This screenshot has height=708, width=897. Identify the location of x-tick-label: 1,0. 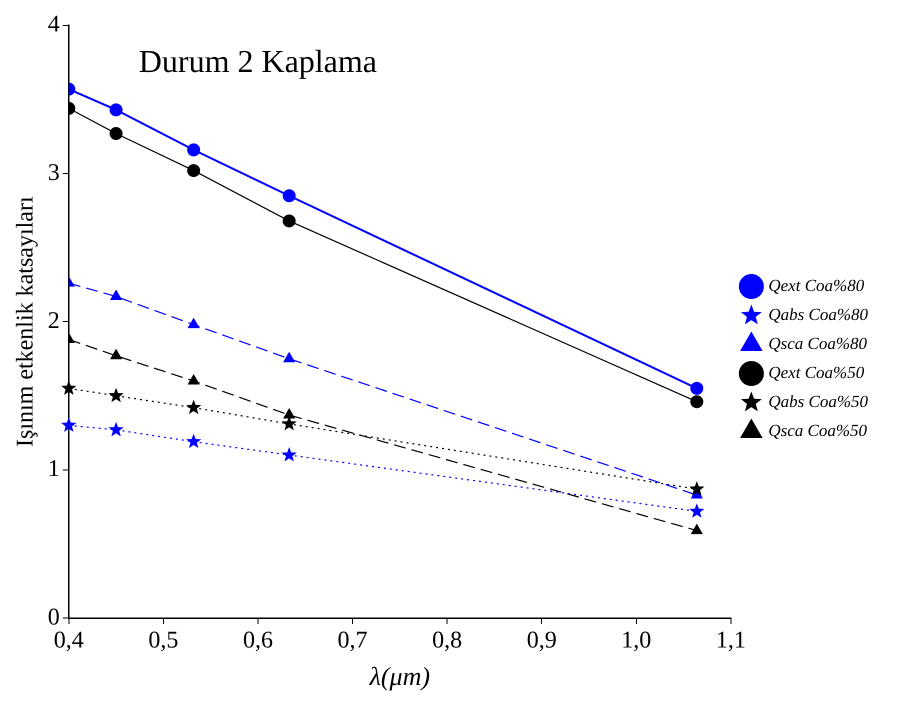
(636, 641).